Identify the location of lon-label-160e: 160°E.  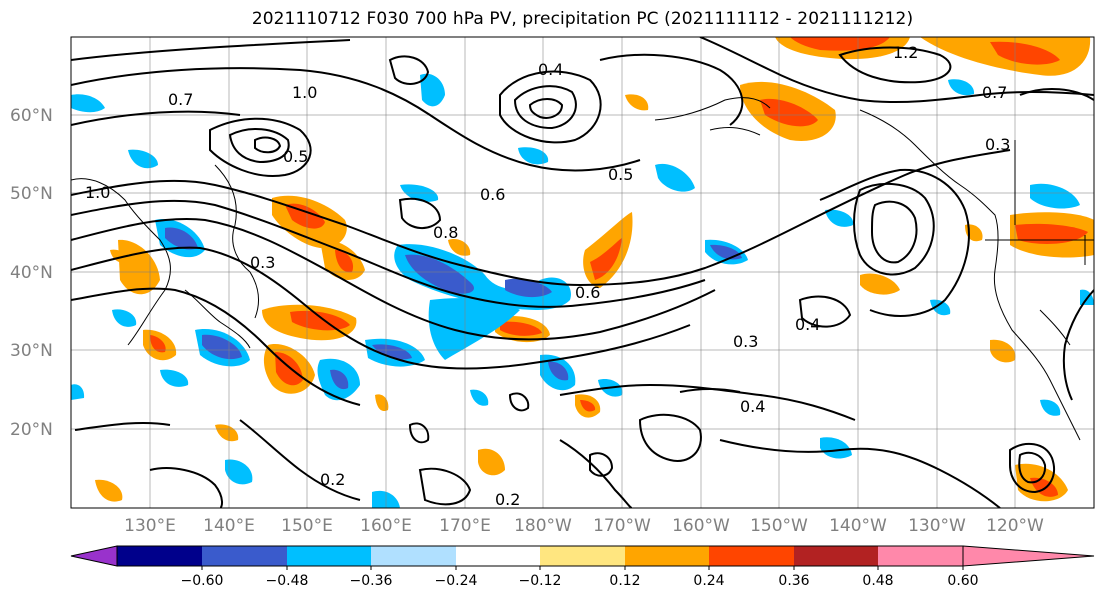
(386, 526).